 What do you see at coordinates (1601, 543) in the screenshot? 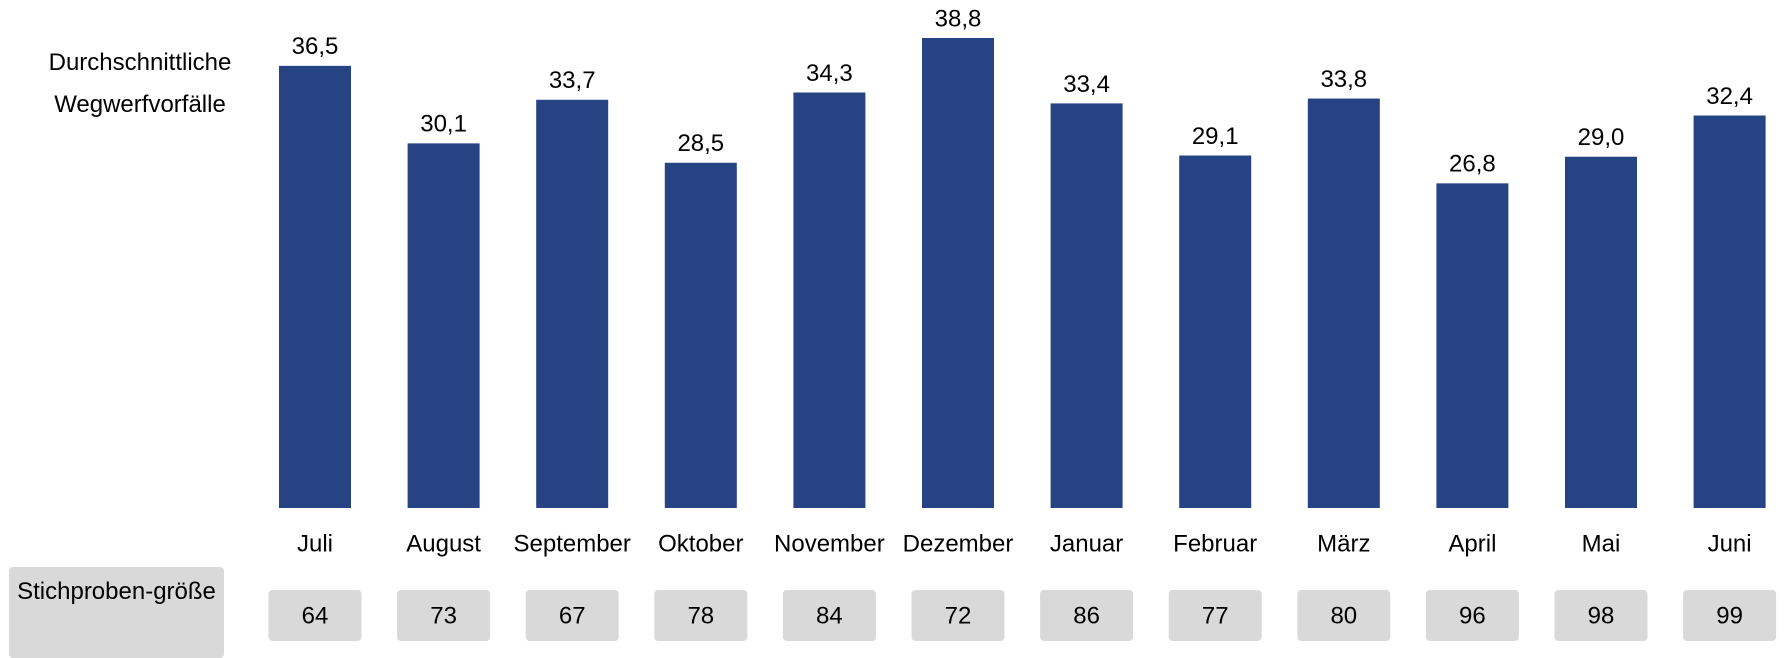
I see `x-tick-label: Mai` at bounding box center [1601, 543].